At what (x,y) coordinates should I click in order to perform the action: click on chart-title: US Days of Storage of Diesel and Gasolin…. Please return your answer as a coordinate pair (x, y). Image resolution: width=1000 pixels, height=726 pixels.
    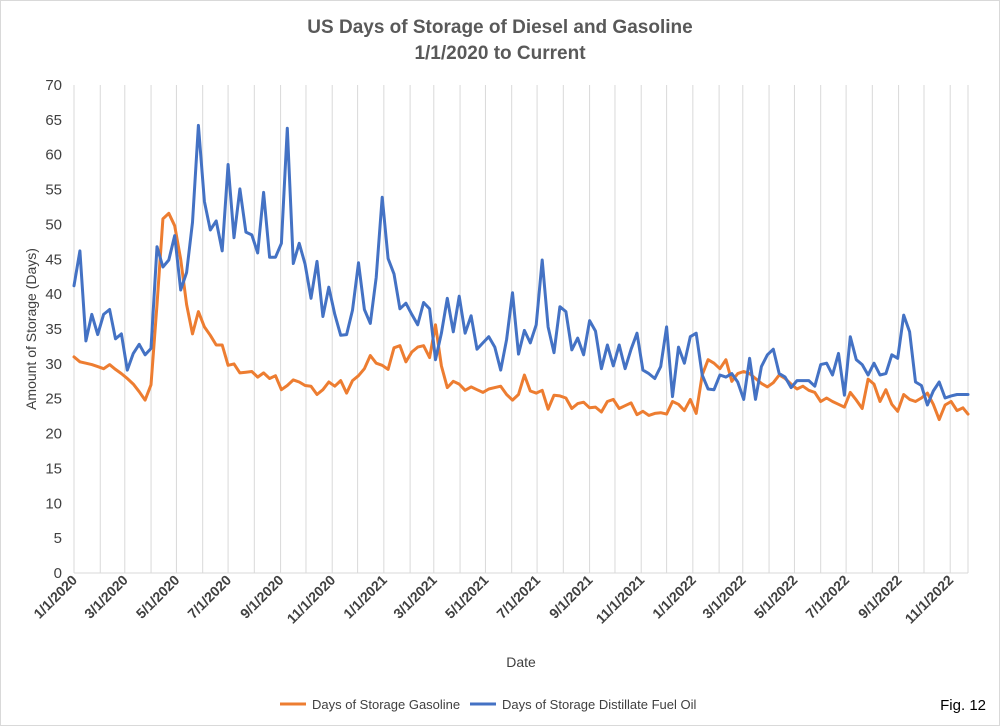
    Looking at the image, I should click on (499, 27).